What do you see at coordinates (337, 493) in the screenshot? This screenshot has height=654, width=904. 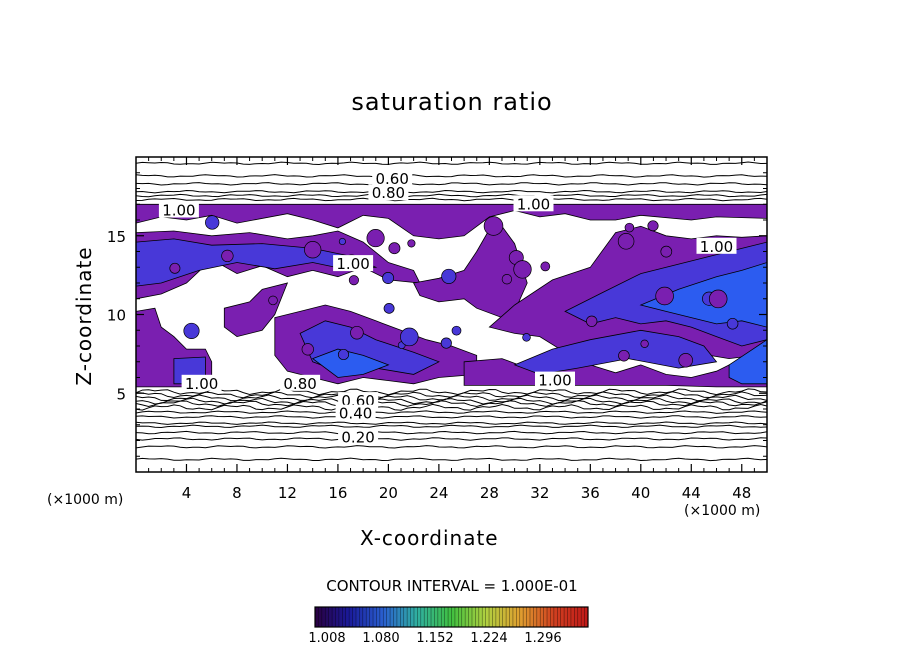 I see `x-tick-label: 16` at bounding box center [337, 493].